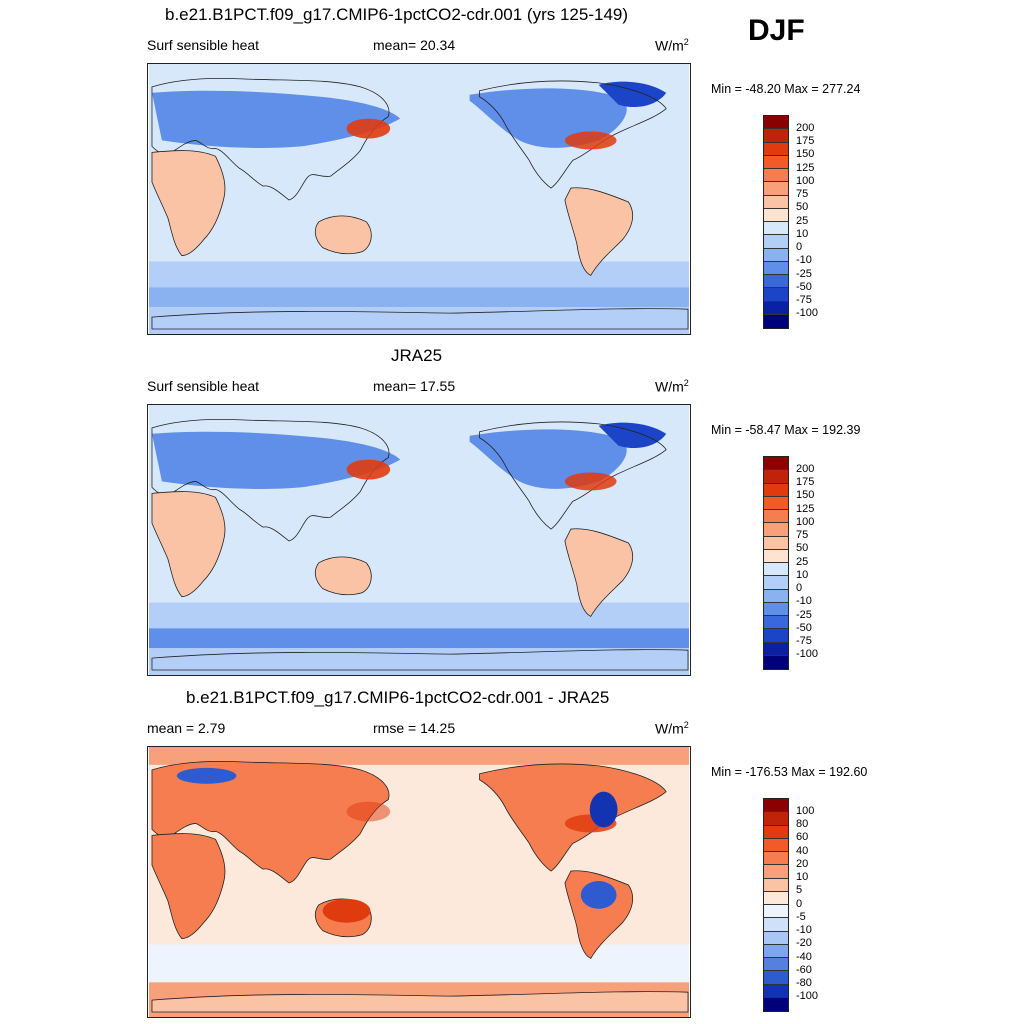  What do you see at coordinates (419, 199) in the screenshot?
I see `panel-1-map` at bounding box center [419, 199].